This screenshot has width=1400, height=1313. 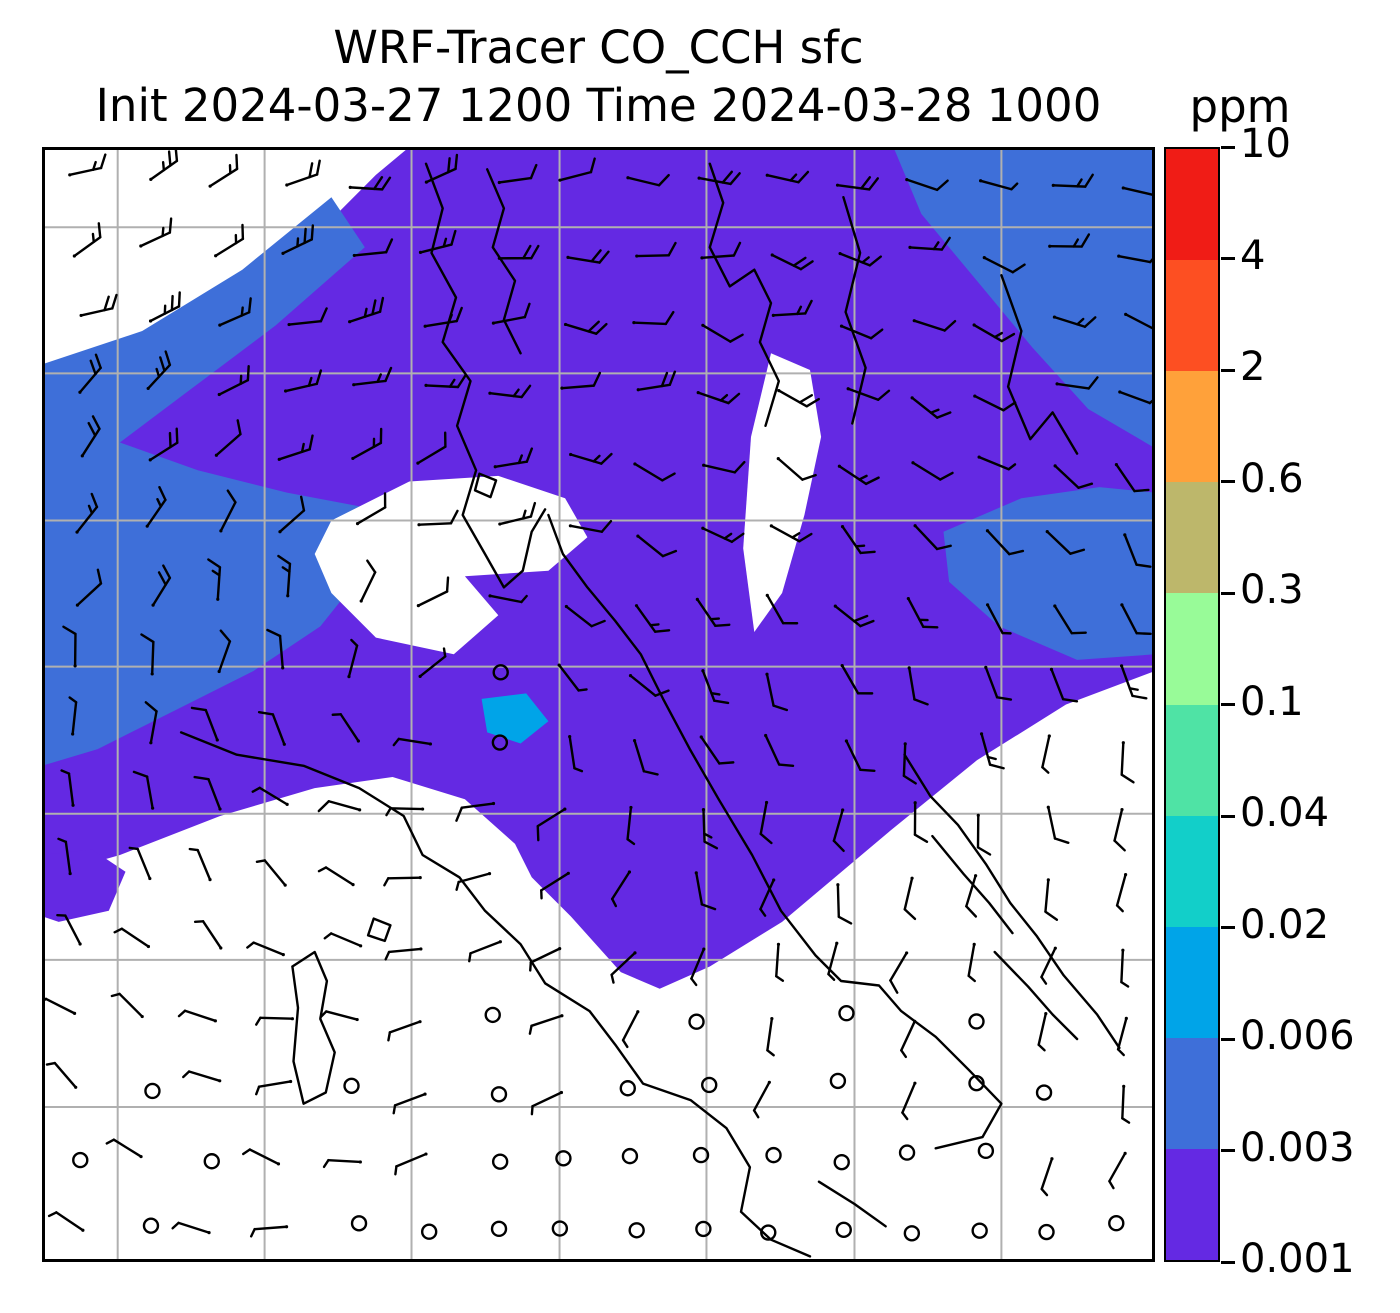 What do you see at coordinates (1272, 590) in the screenshot?
I see `colorbar-tick-label: 0.3` at bounding box center [1272, 590].